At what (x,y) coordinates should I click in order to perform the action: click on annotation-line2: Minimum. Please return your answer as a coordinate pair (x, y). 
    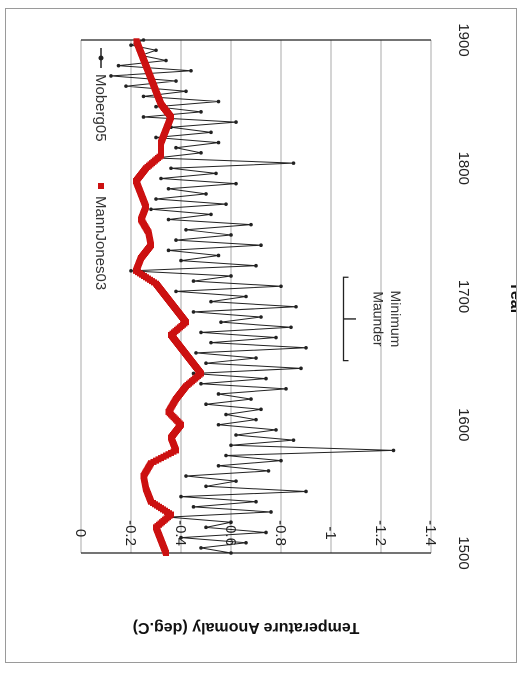
    Looking at the image, I should click on (396, 319).